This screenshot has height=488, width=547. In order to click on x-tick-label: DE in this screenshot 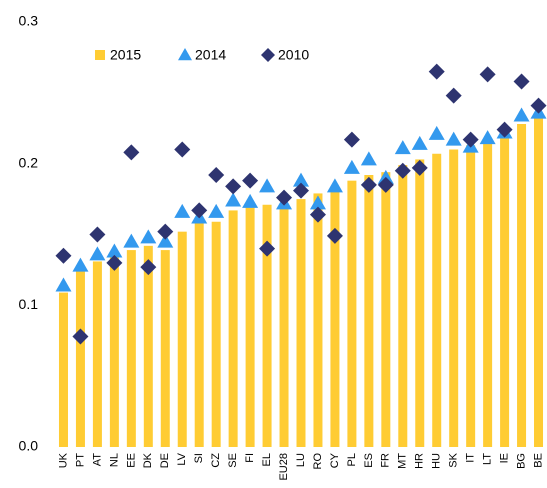, I will do `click(165, 460)`.